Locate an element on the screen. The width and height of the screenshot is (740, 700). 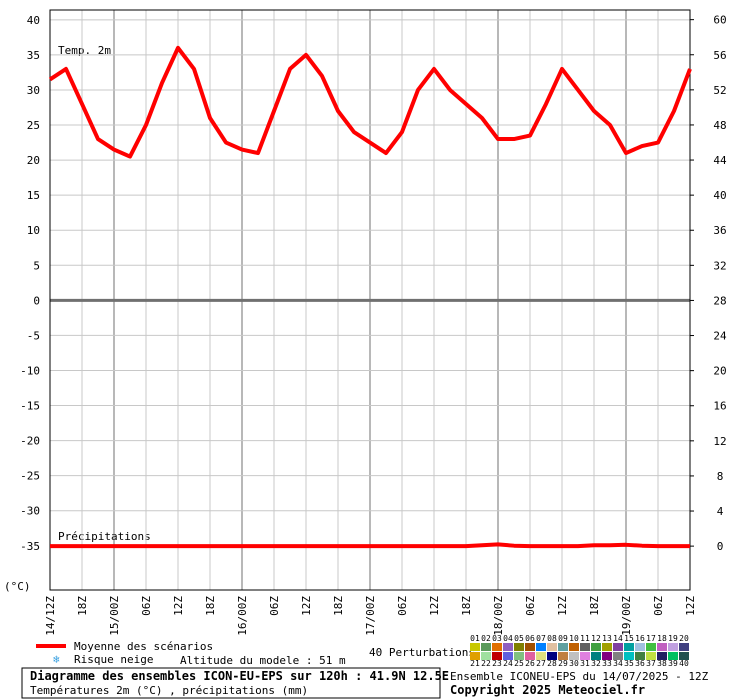
y-tick-label: -15 is located at coordinates (30, 406).